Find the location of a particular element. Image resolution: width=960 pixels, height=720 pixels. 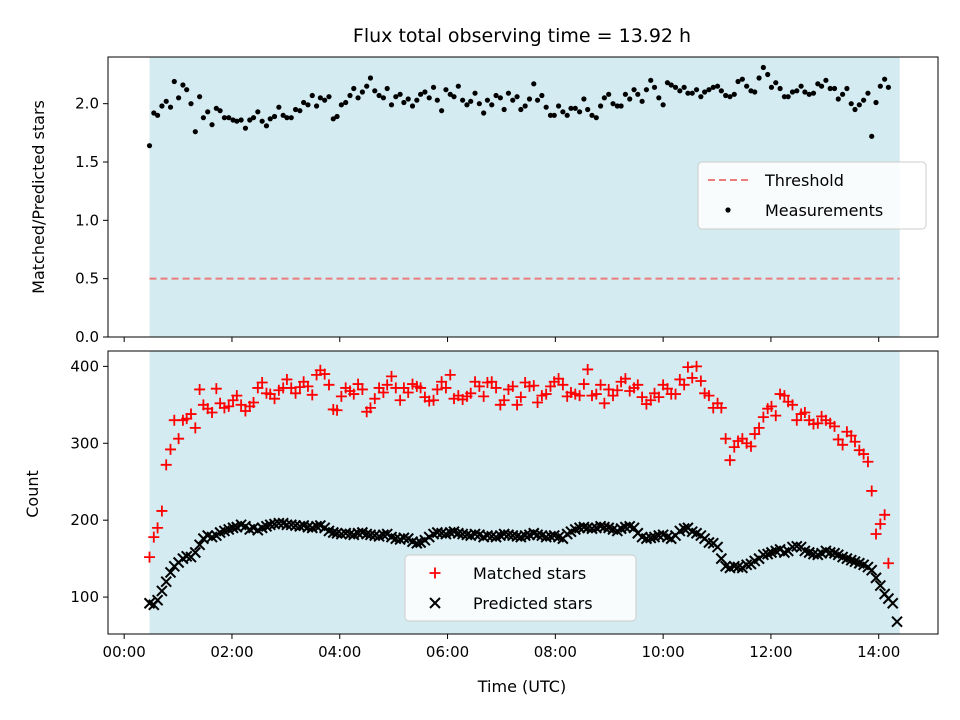

bottom-y-tick-label: 400 is located at coordinates (84, 366).